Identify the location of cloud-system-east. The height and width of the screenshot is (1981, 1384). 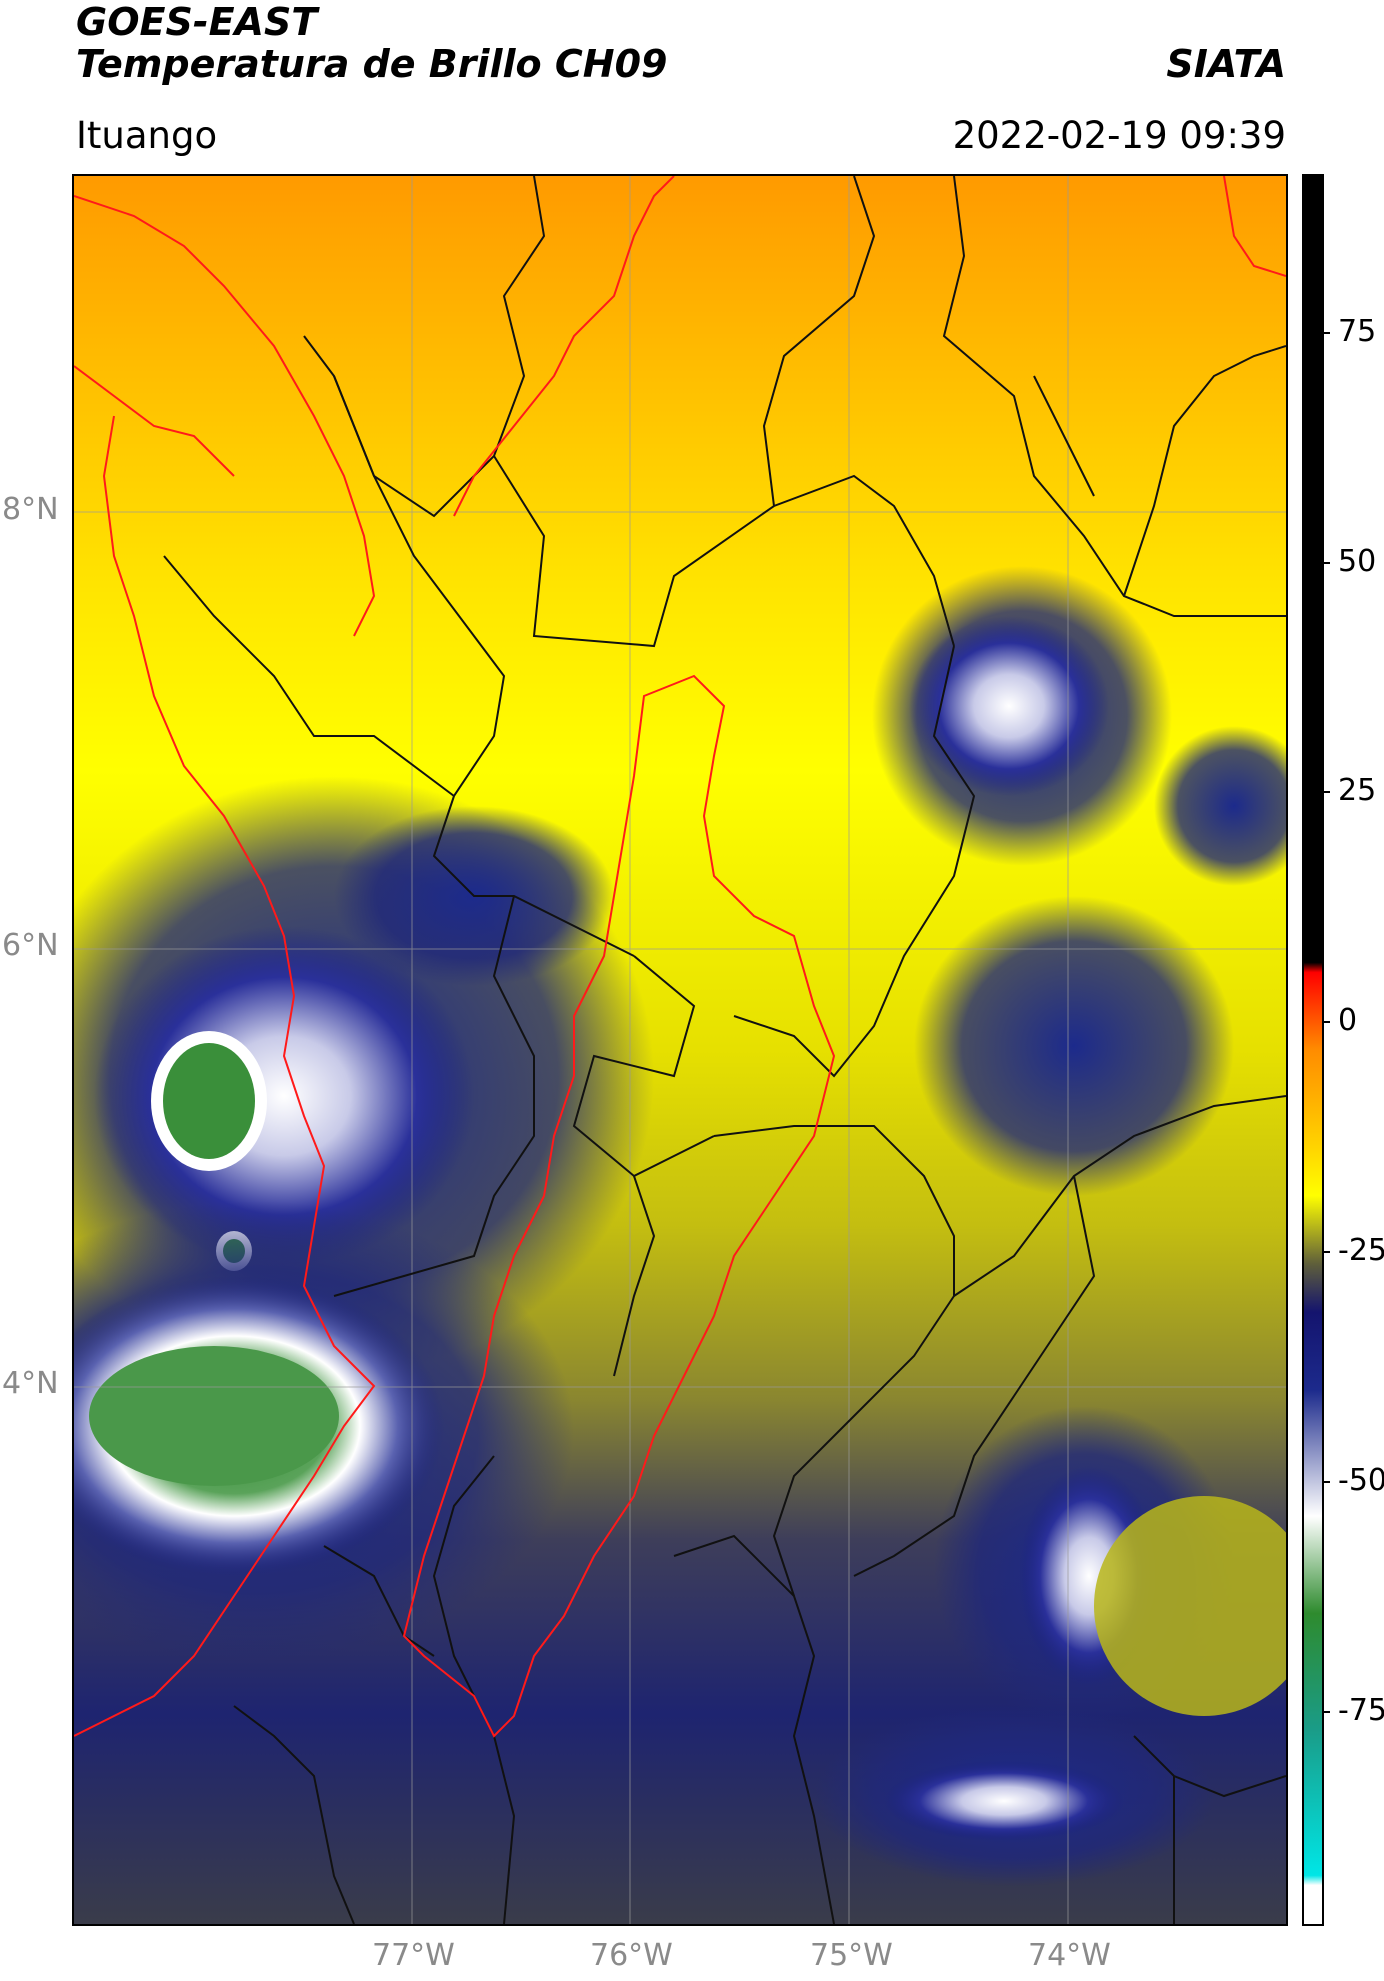
(1074, 1046).